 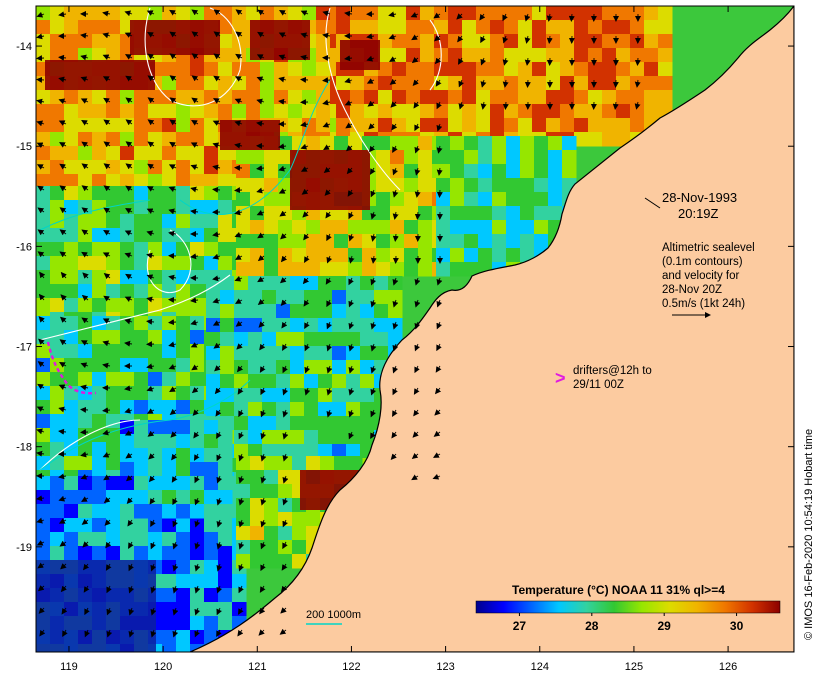 I want to click on legend-line-2: (0.1m contours), so click(x=702, y=262).